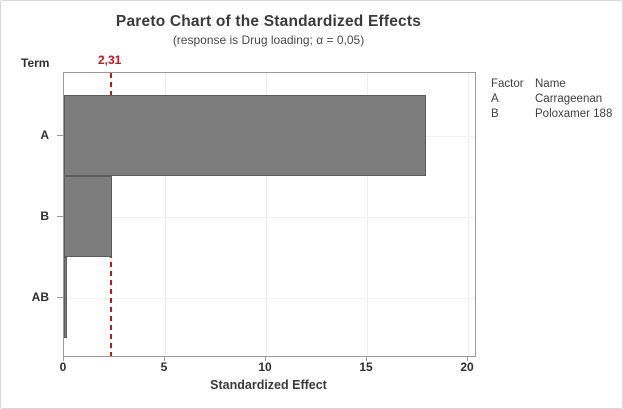 The width and height of the screenshot is (623, 409). Describe the element at coordinates (366, 367) in the screenshot. I see `x-tick-label-15: 15` at that location.